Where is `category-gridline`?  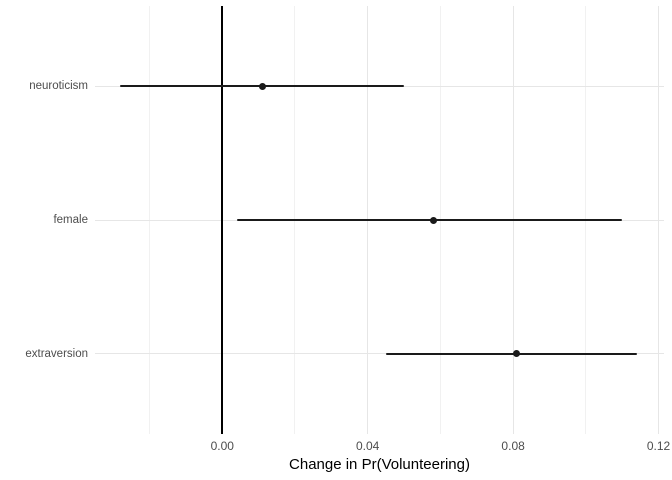 category-gridline is located at coordinates (379, 354).